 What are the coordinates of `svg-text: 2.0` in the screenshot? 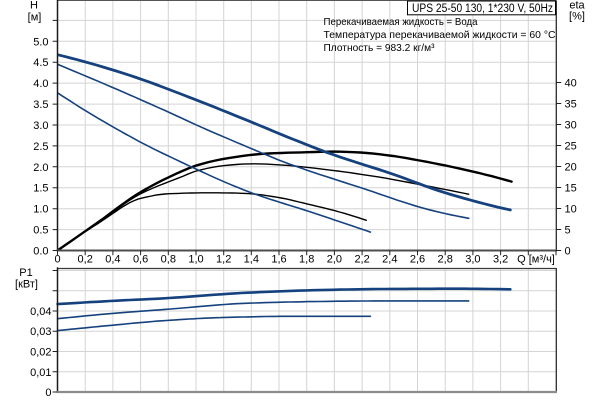 It's located at (40, 168).